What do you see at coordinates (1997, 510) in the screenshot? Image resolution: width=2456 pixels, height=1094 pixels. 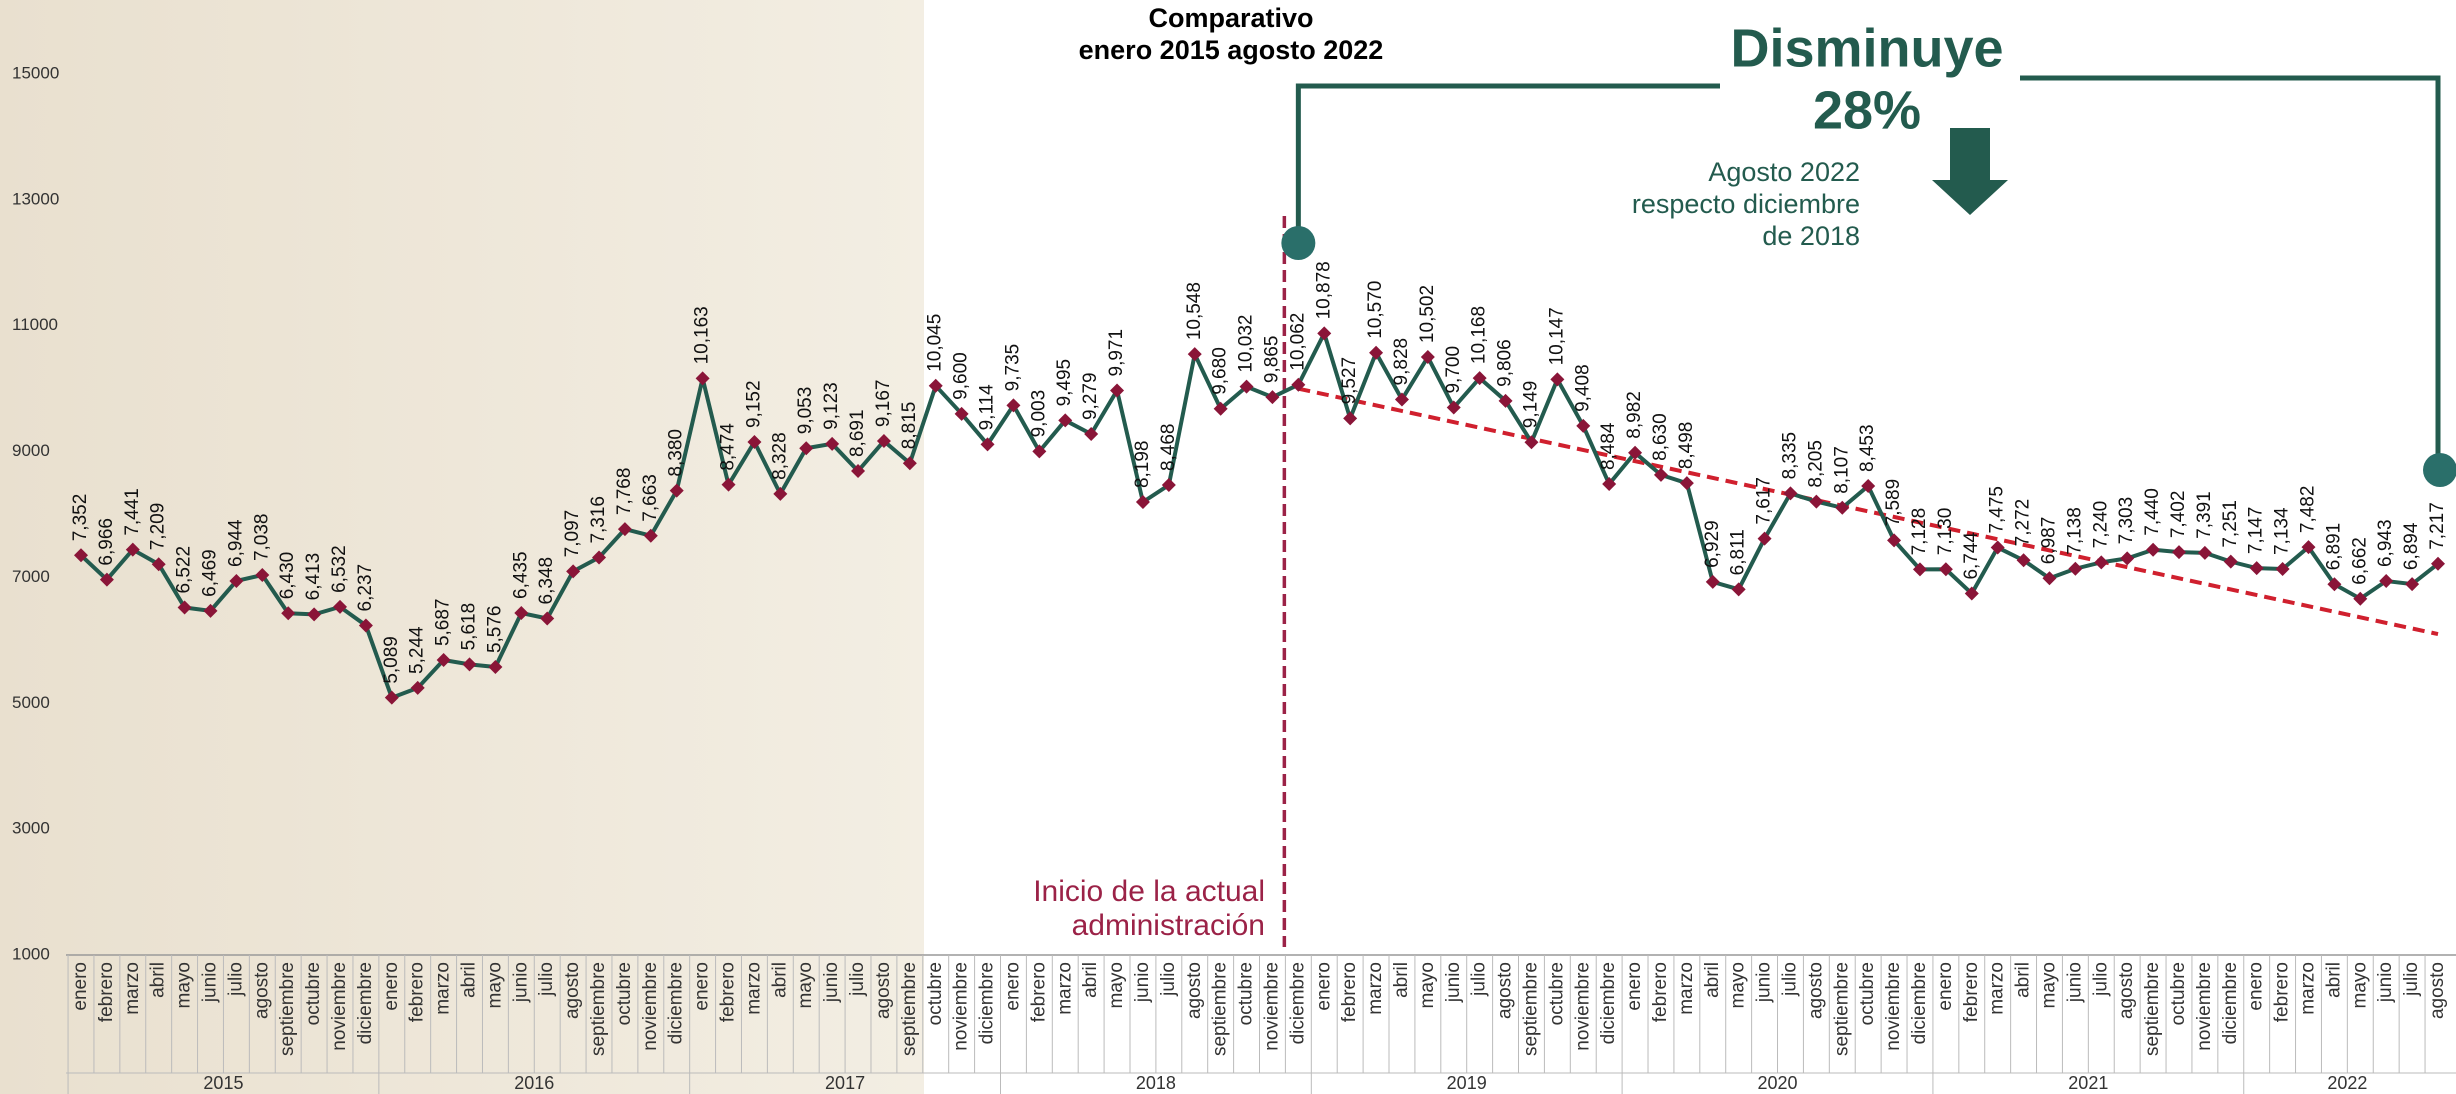 I see `data-label: 7,475` at bounding box center [1997, 510].